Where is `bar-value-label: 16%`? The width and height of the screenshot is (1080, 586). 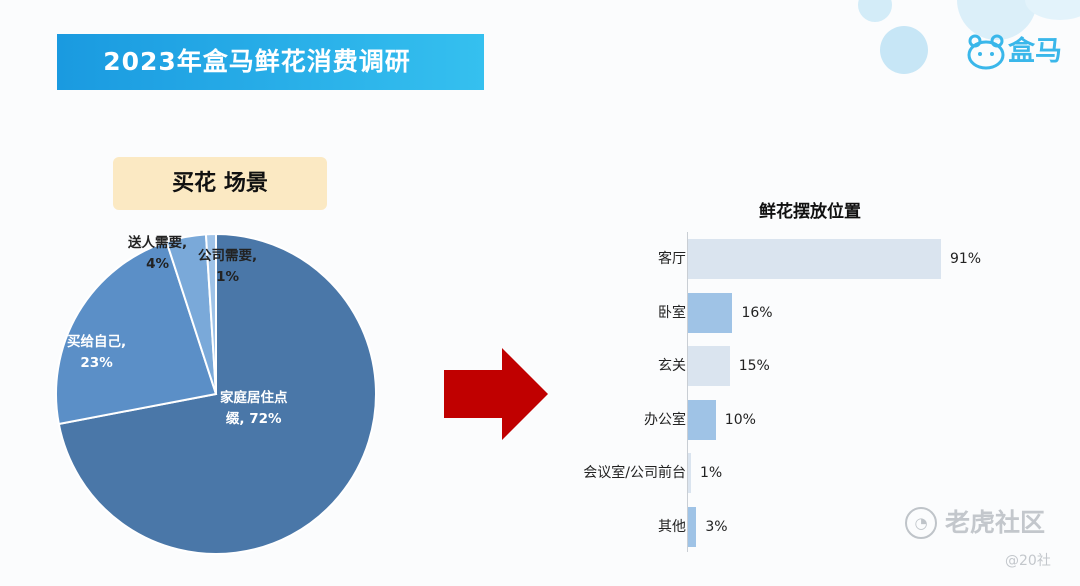
bar-value-label: 16% is located at coordinates (757, 312).